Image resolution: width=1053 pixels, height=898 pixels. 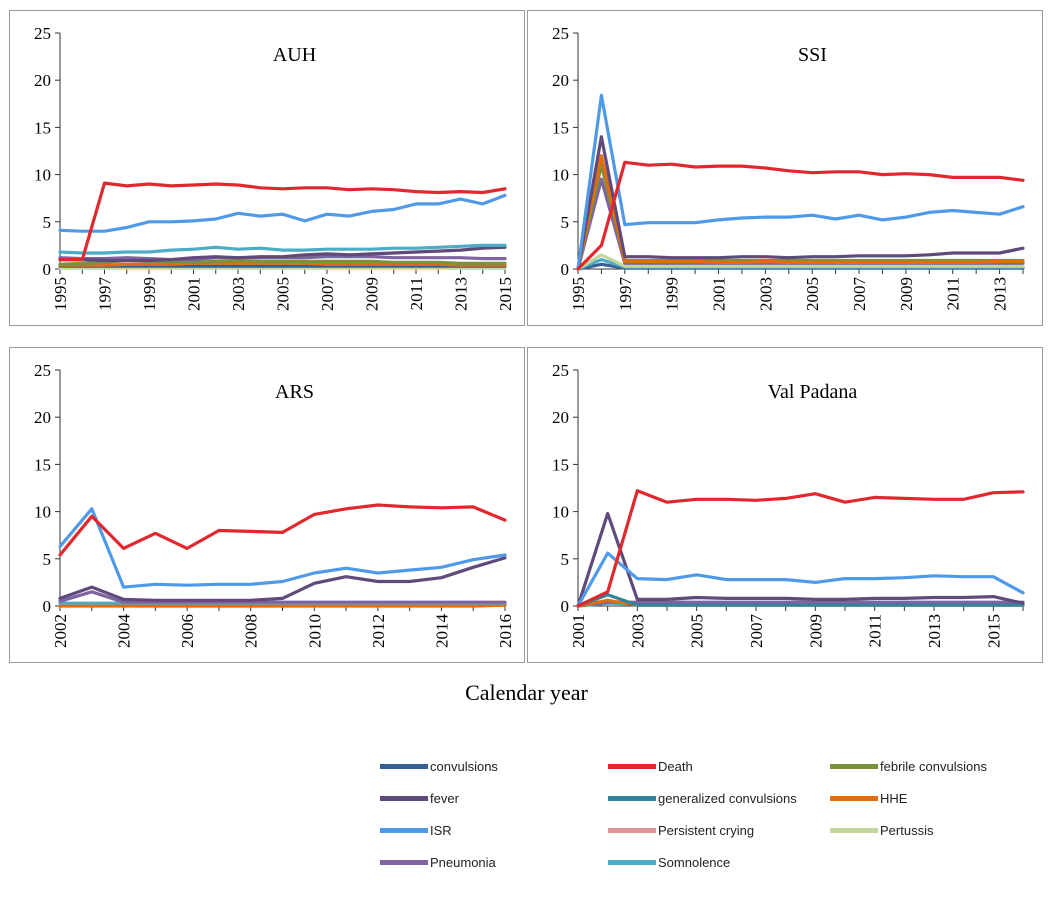 What do you see at coordinates (105, 294) in the screenshot?
I see `x-tick-label: 1997` at bounding box center [105, 294].